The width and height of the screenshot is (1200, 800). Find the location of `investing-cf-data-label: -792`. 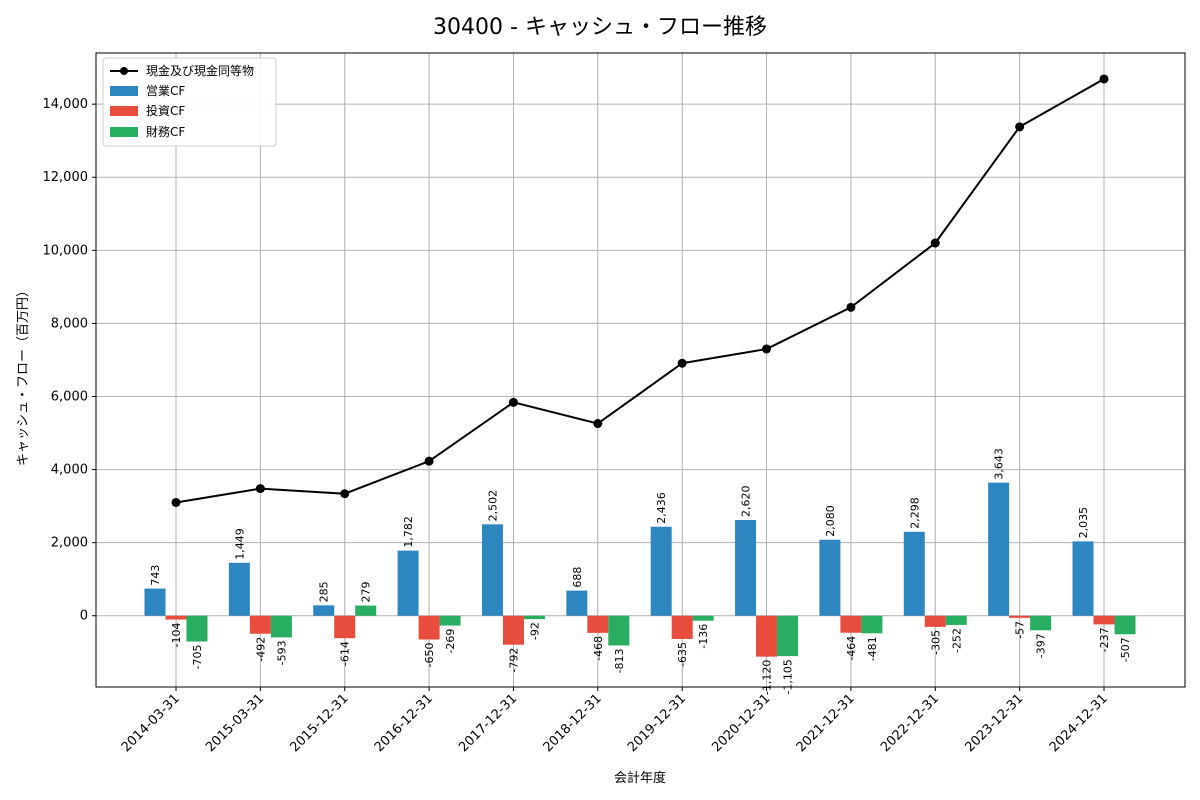

investing-cf-data-label: -792 is located at coordinates (513, 660).